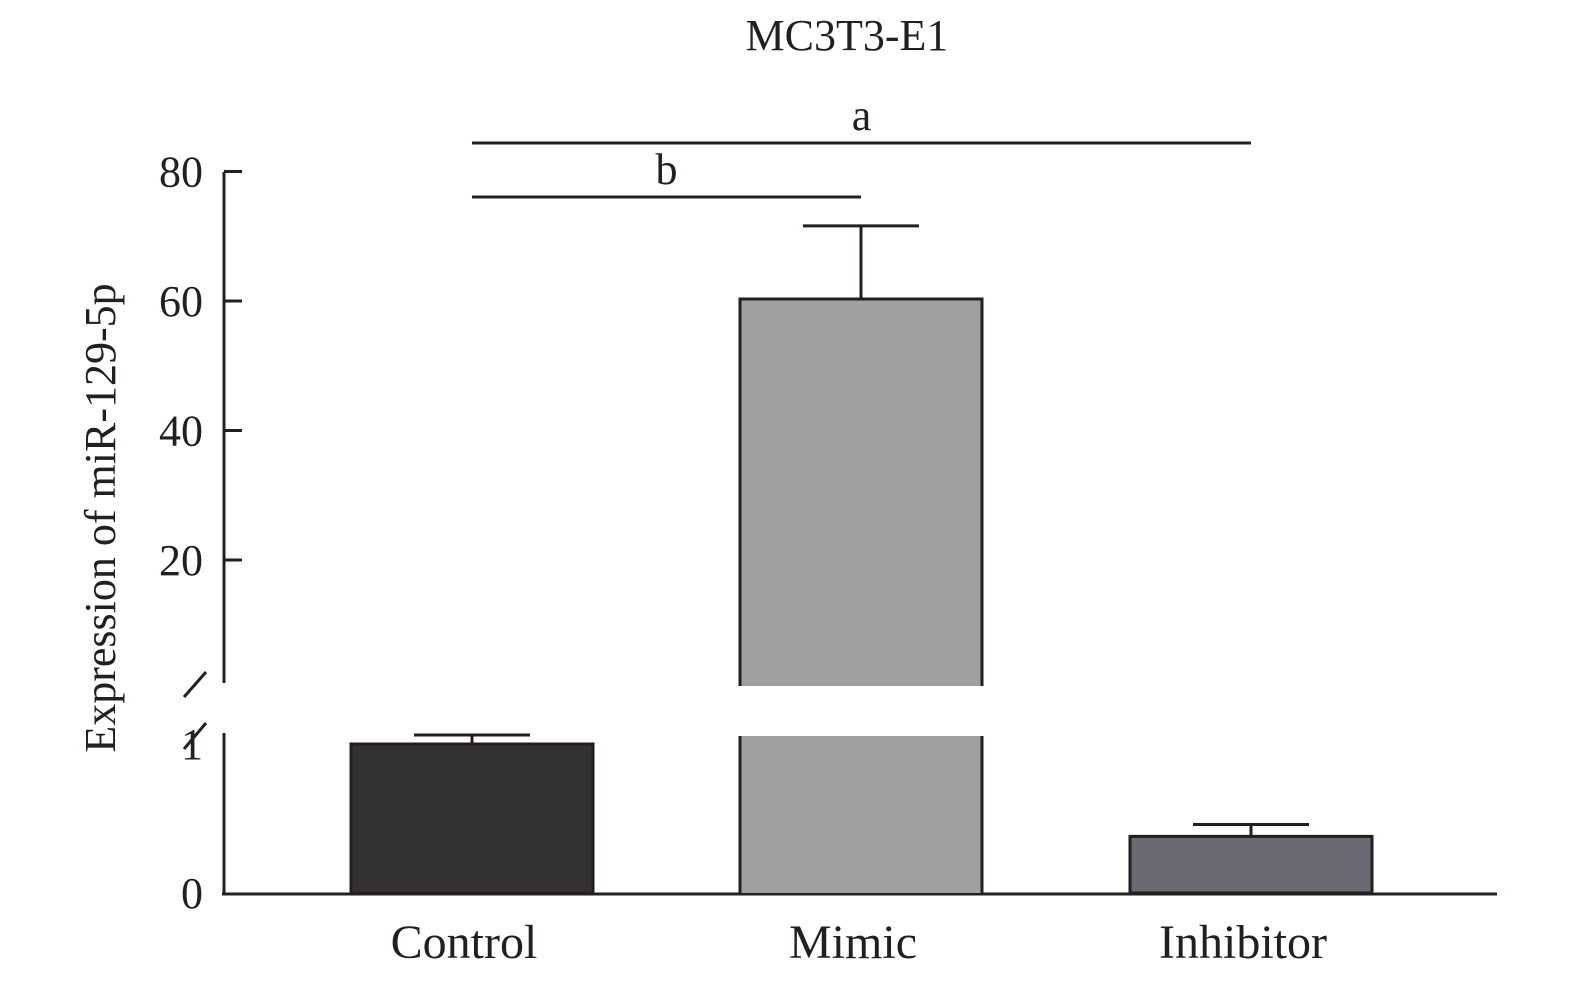  What do you see at coordinates (847, 35) in the screenshot?
I see `chart-title: MC3T3-E1` at bounding box center [847, 35].